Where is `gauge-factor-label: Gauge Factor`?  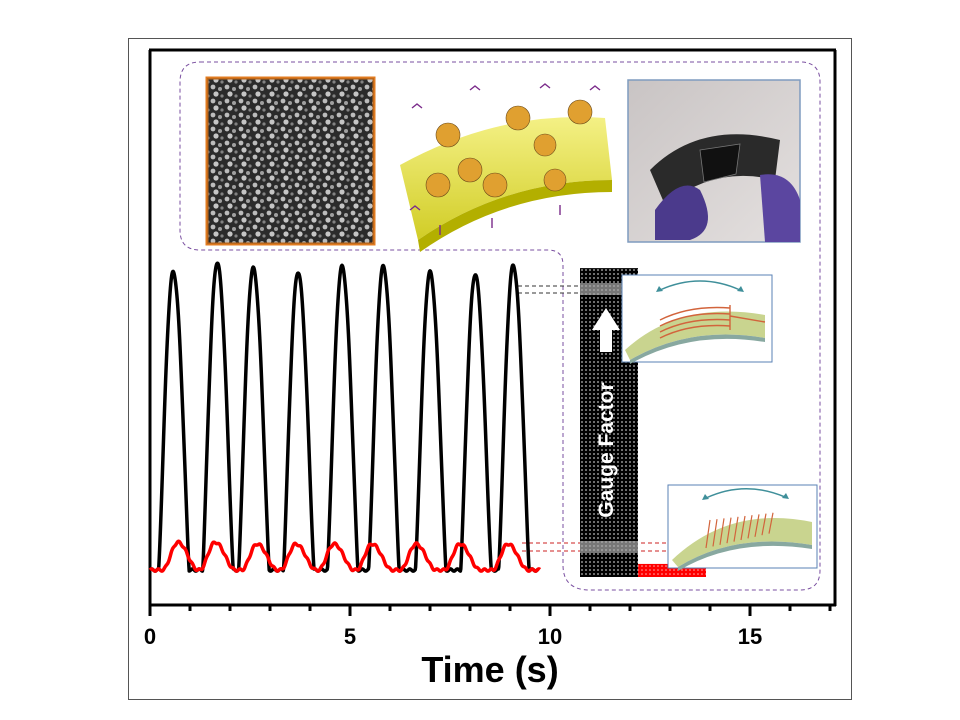
gauge-factor-label: Gauge Factor is located at coordinates (606, 449).